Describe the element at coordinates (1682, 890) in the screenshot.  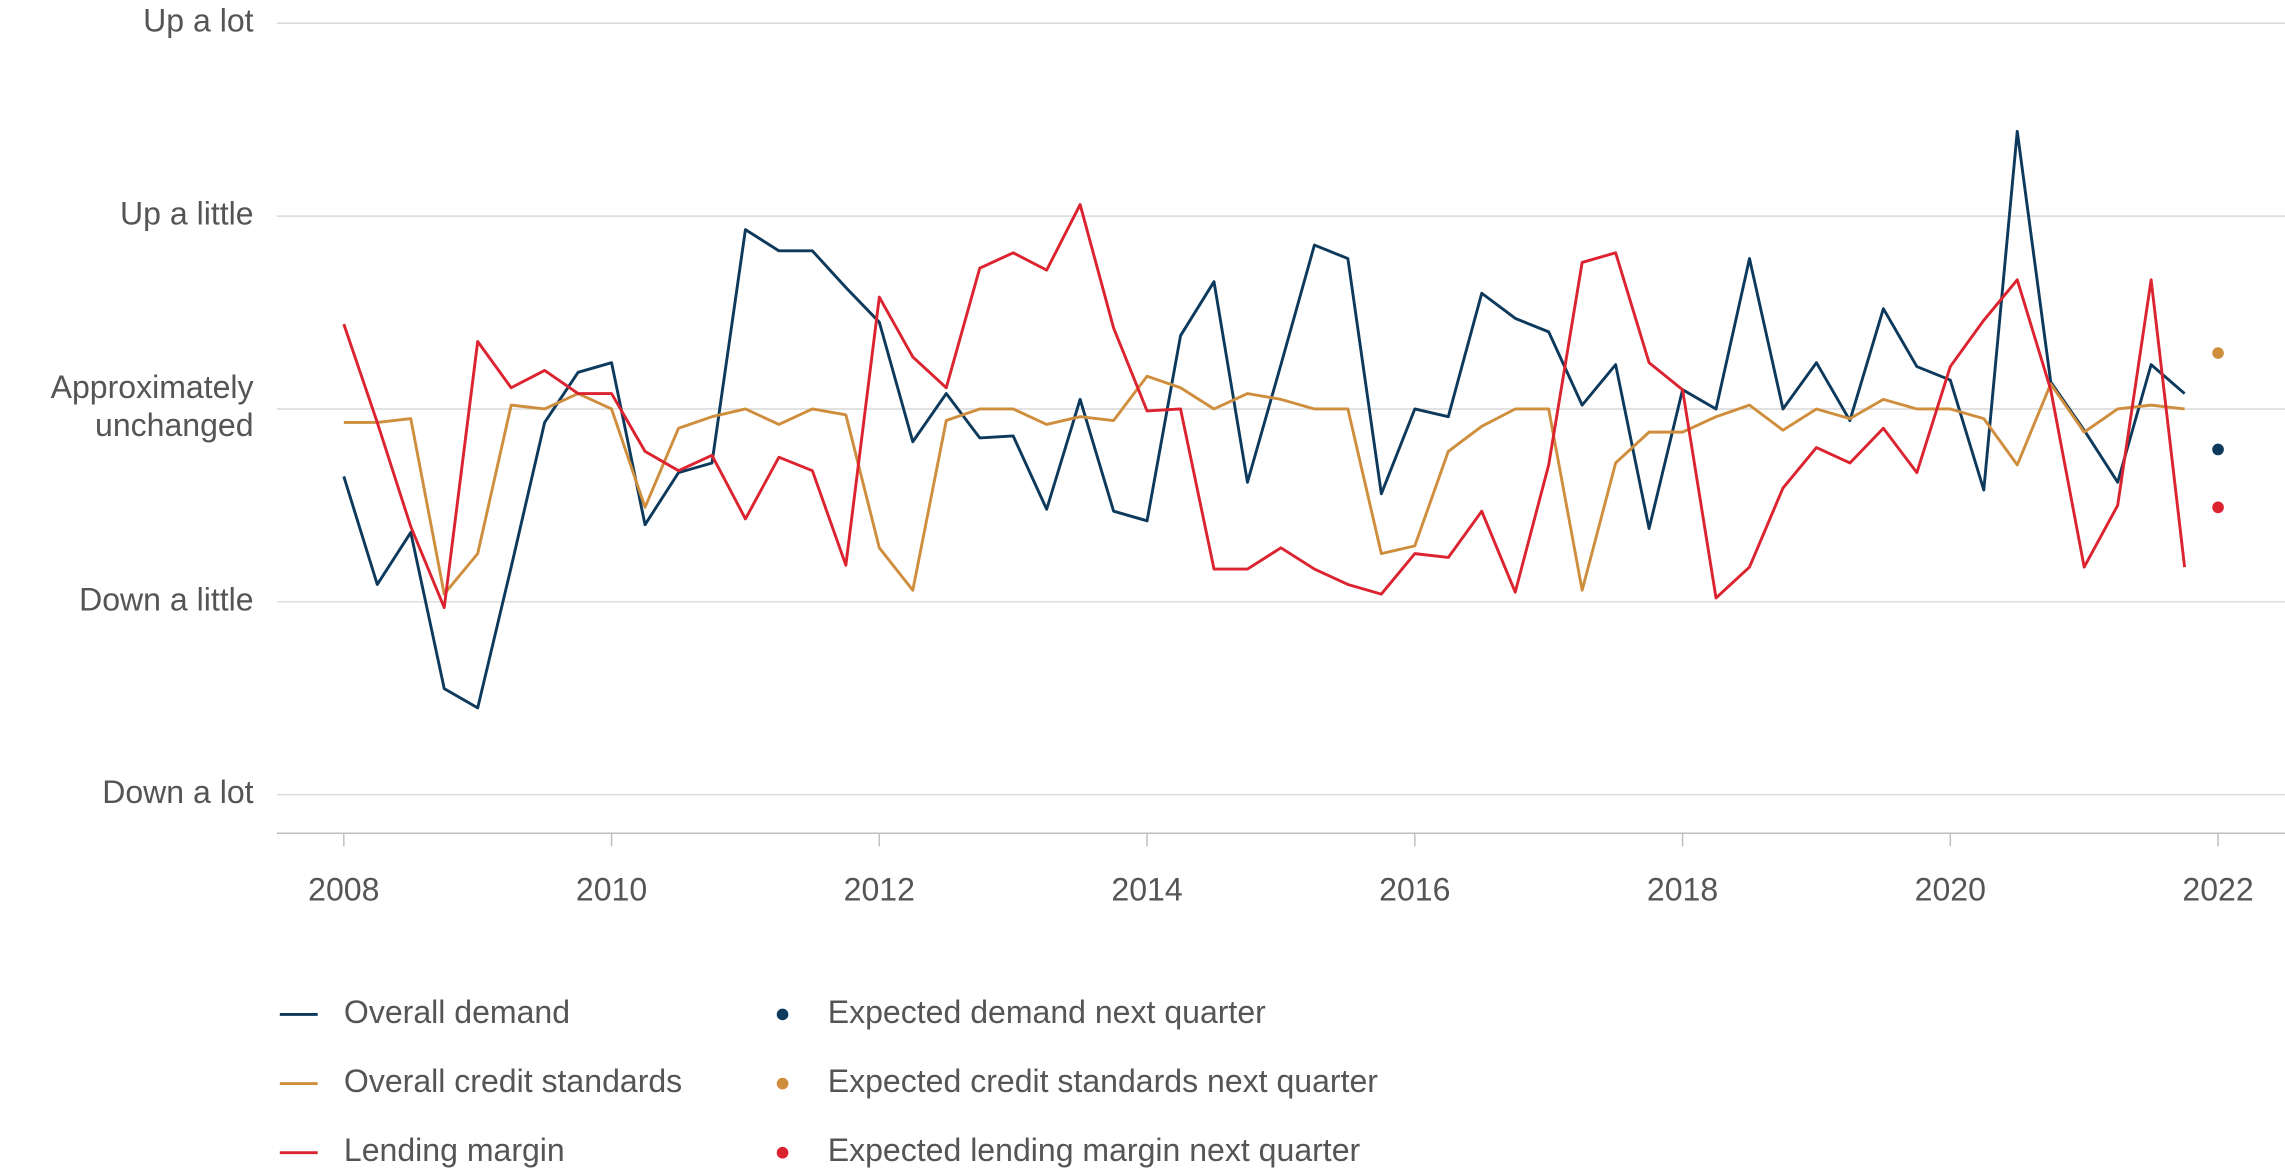
I see `x-tick-label: 2018` at that location.